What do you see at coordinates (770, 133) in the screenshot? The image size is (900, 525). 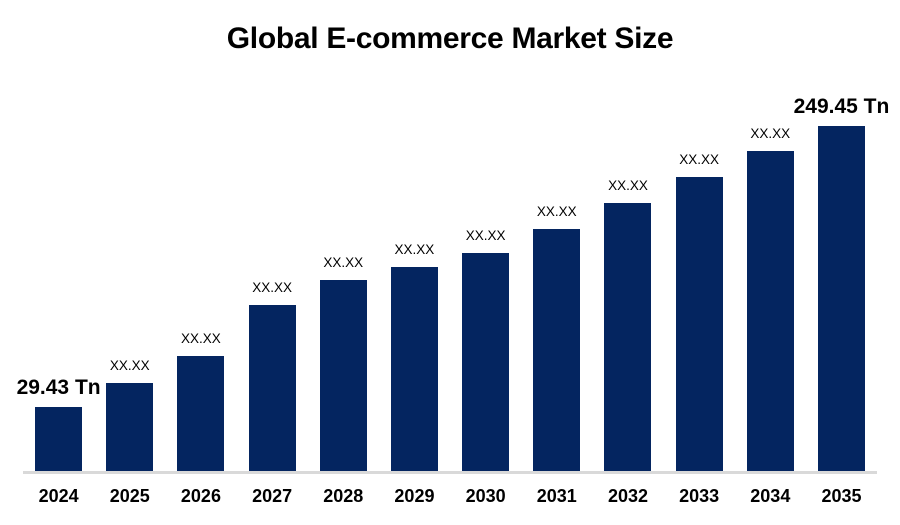 I see `bar-value-label-2034: XX.XX` at bounding box center [770, 133].